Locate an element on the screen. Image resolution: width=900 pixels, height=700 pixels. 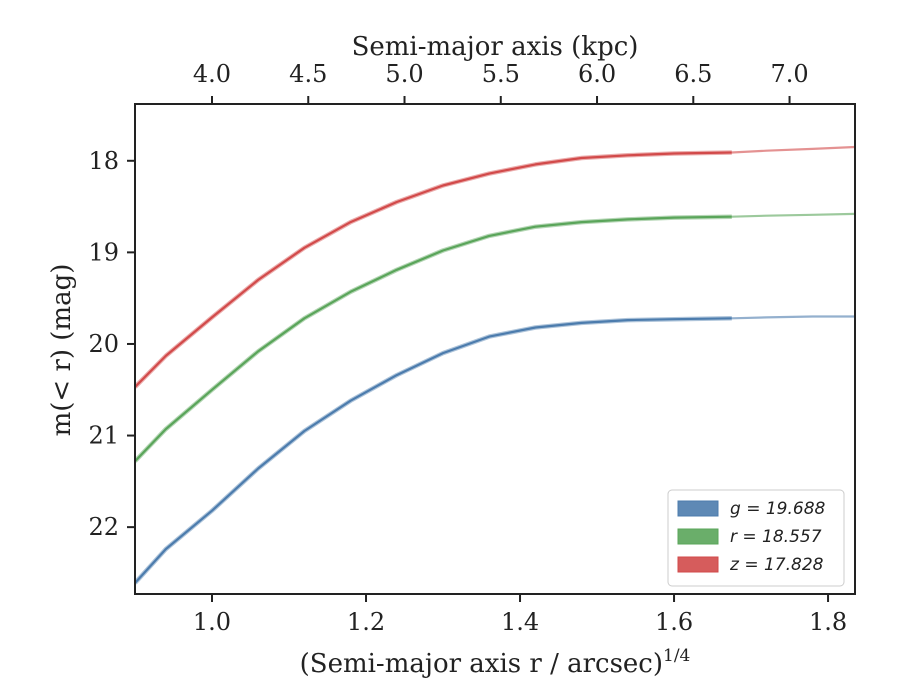
x-tick-label: 1.2 is located at coordinates (366, 622).